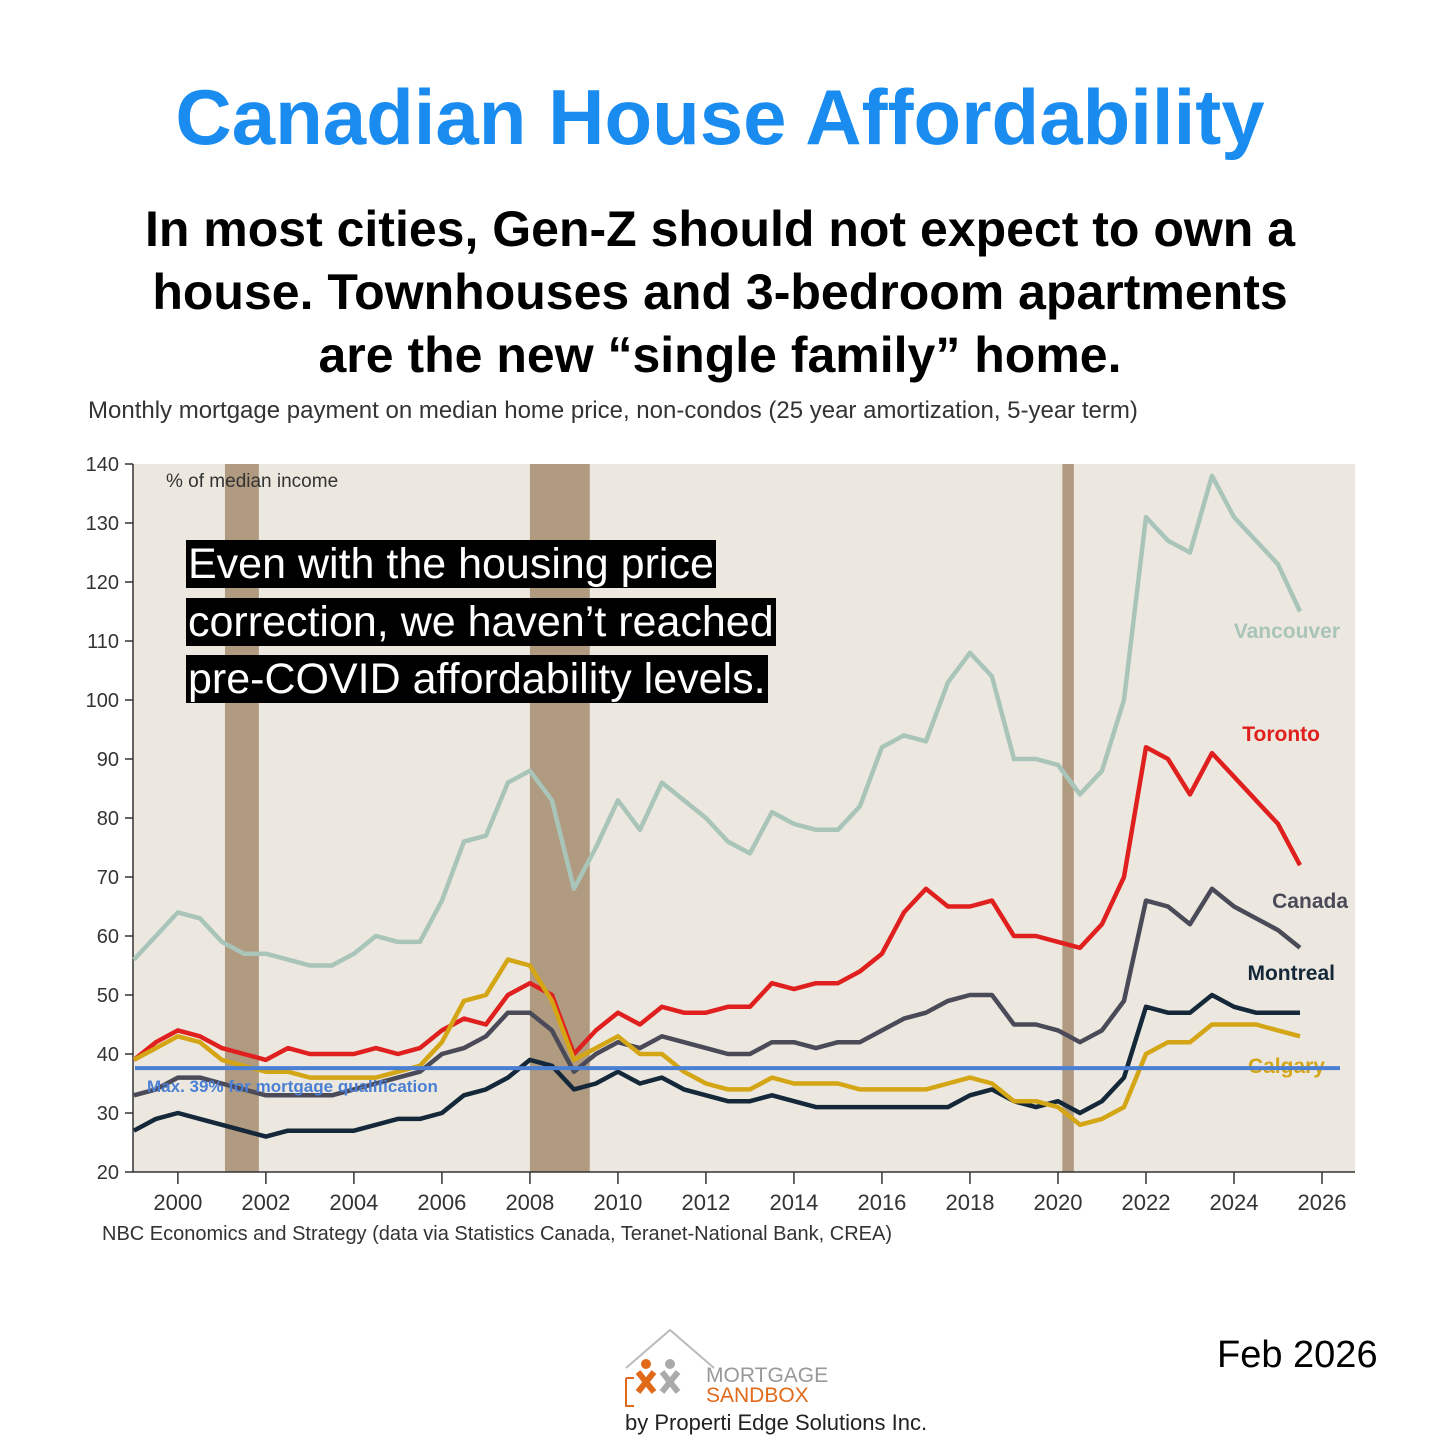  I want to click on annotation-line: correction, we haven’t reached, so click(481, 623).